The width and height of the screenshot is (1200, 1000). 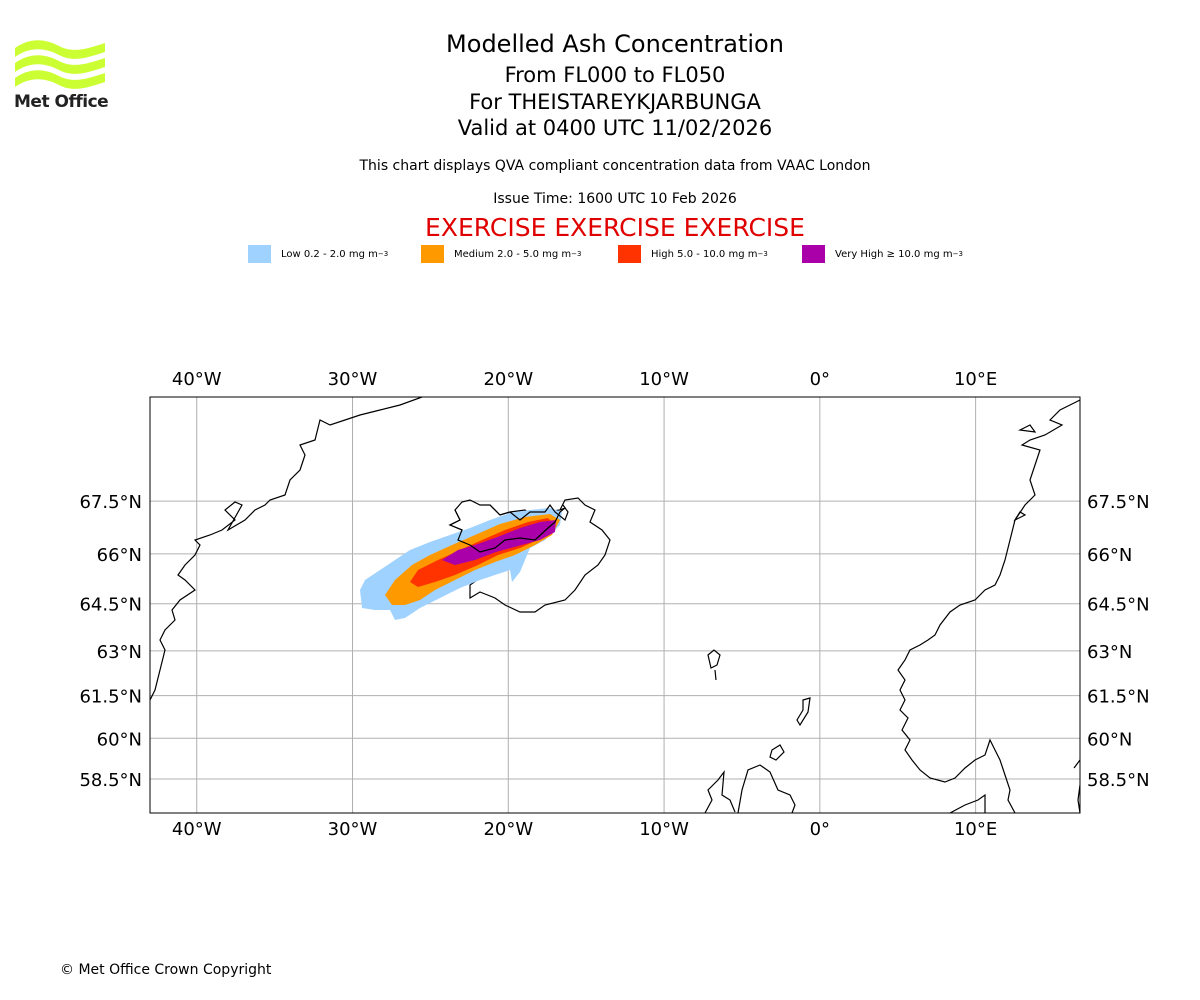 What do you see at coordinates (119, 652) in the screenshot?
I see `lat-tick-left-3: 63°N` at bounding box center [119, 652].